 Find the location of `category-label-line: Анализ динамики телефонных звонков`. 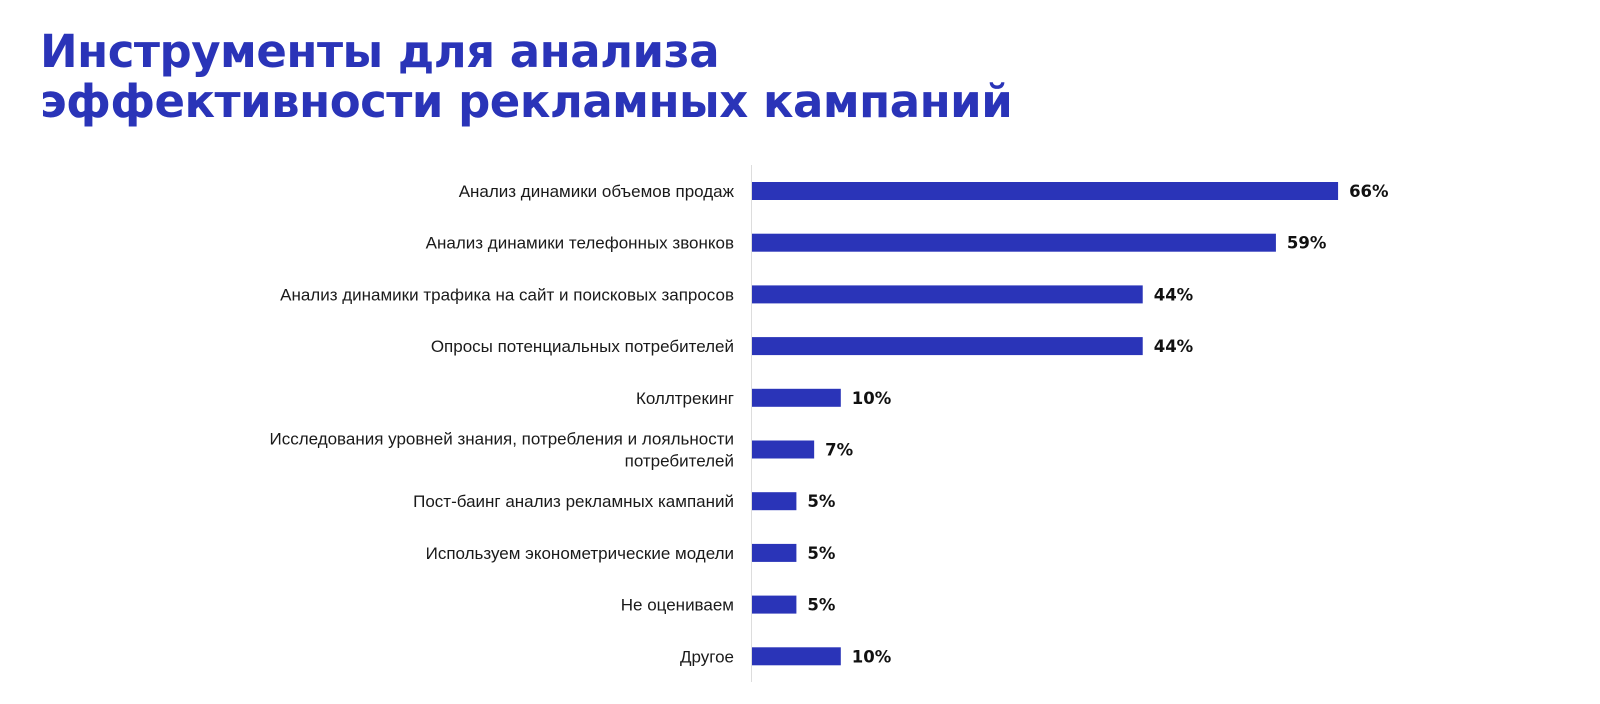

category-label-line: Анализ динамики телефонных звонков is located at coordinates (580, 243).